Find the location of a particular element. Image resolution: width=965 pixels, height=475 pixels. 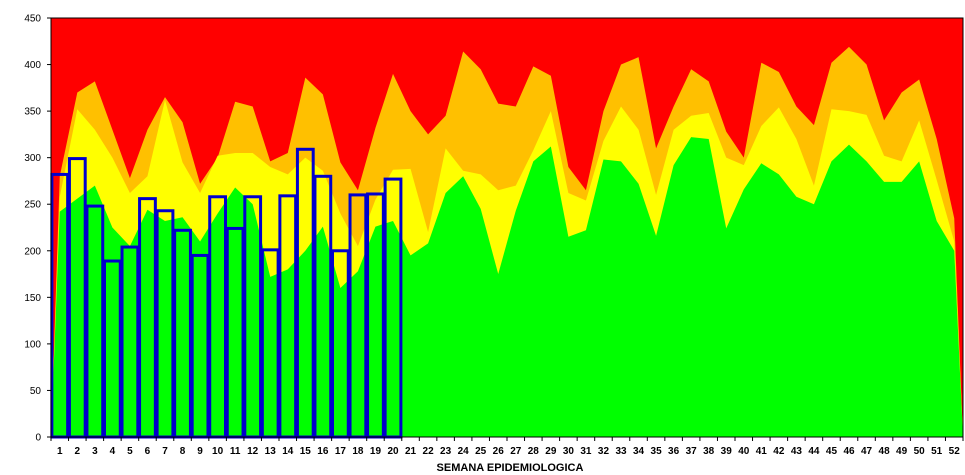

x-axis-title: SEMANA EPIDEMIOLOGICA is located at coordinates (510, 468).